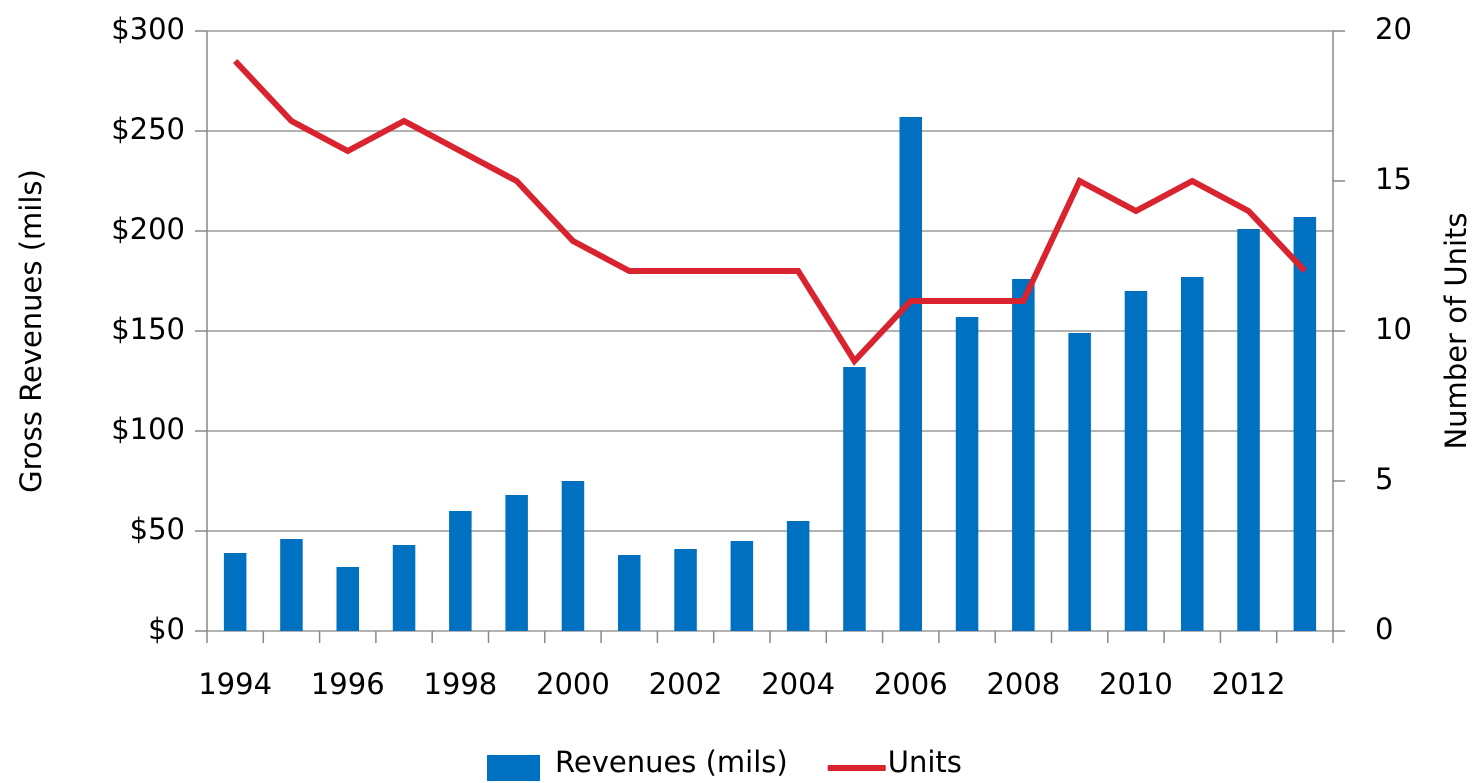 This screenshot has height=783, width=1482. I want to click on x-tick-label: 2000, so click(573, 684).